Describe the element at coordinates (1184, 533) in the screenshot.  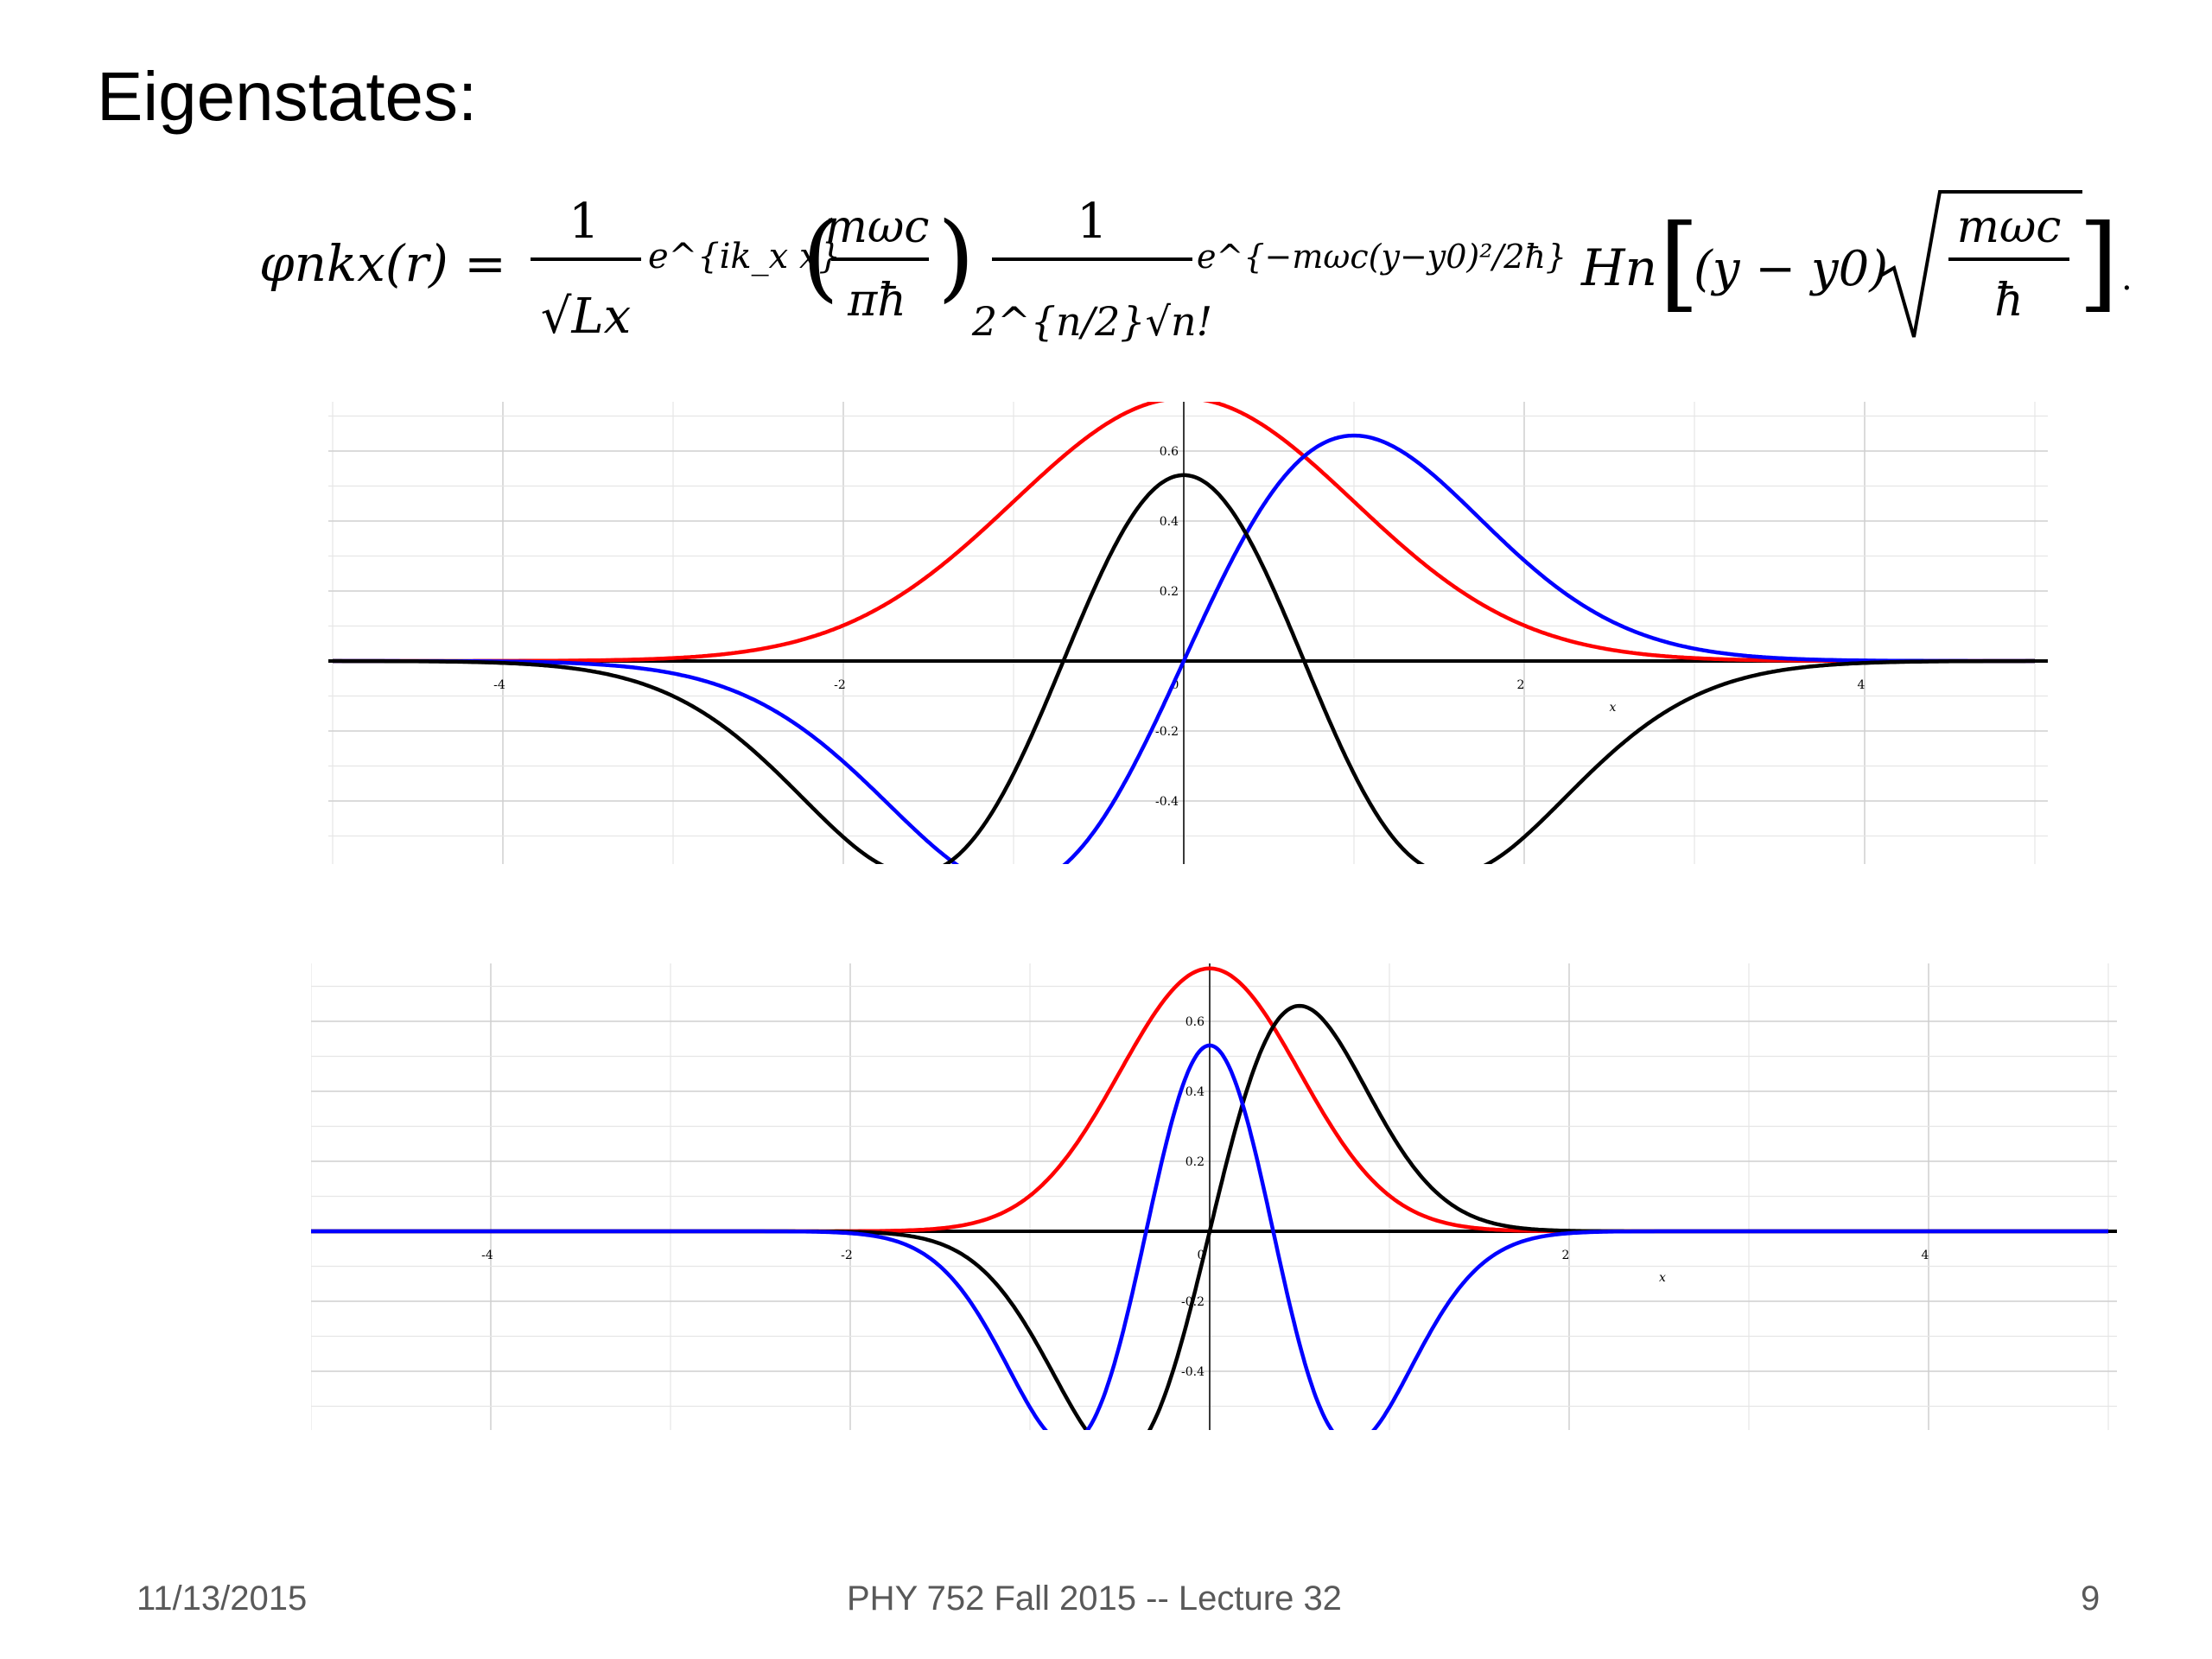
I see `series-line` at that location.